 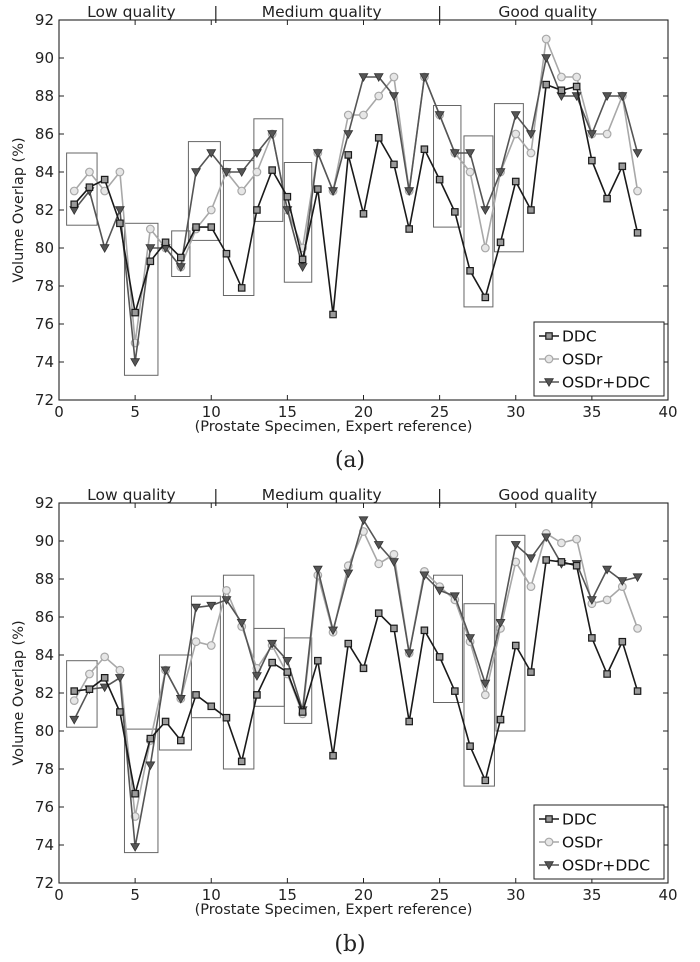 What do you see at coordinates (439, 412) in the screenshot?
I see `x-tick-label: 25` at bounding box center [439, 412].